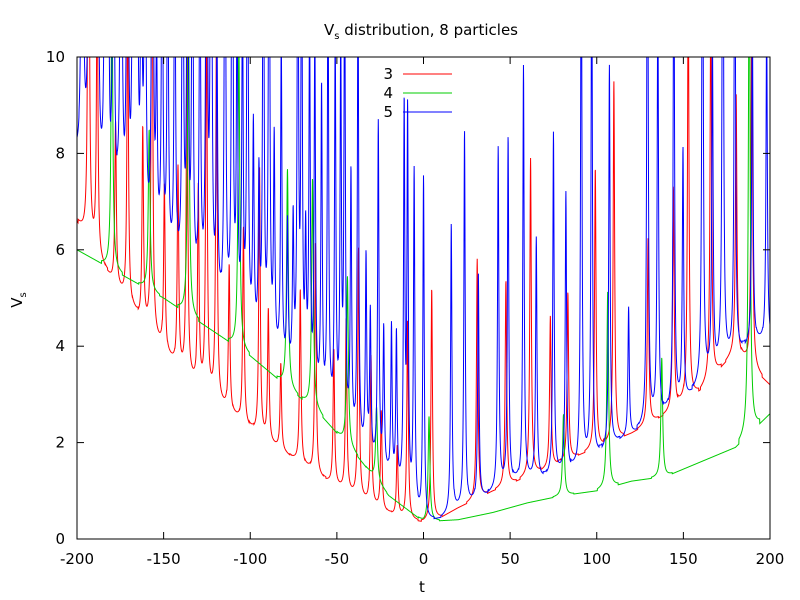 The height and width of the screenshot is (600, 800). What do you see at coordinates (18, 299) in the screenshot?
I see `y-axis-label: Vs` at bounding box center [18, 299].